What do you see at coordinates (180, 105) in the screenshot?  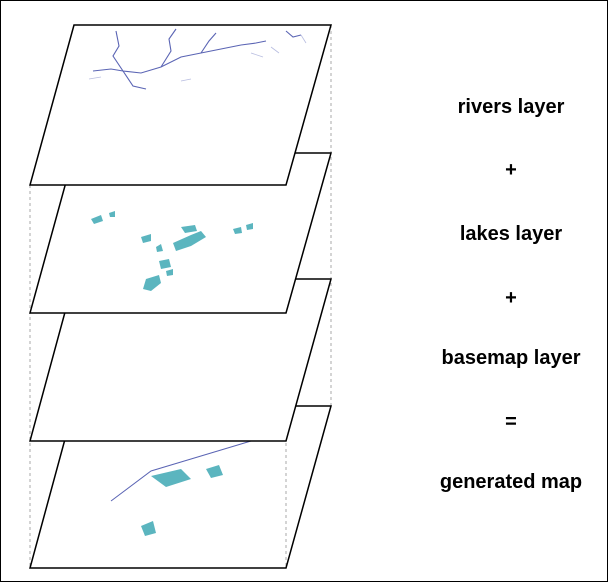 I see `rivers-layer` at bounding box center [180, 105].